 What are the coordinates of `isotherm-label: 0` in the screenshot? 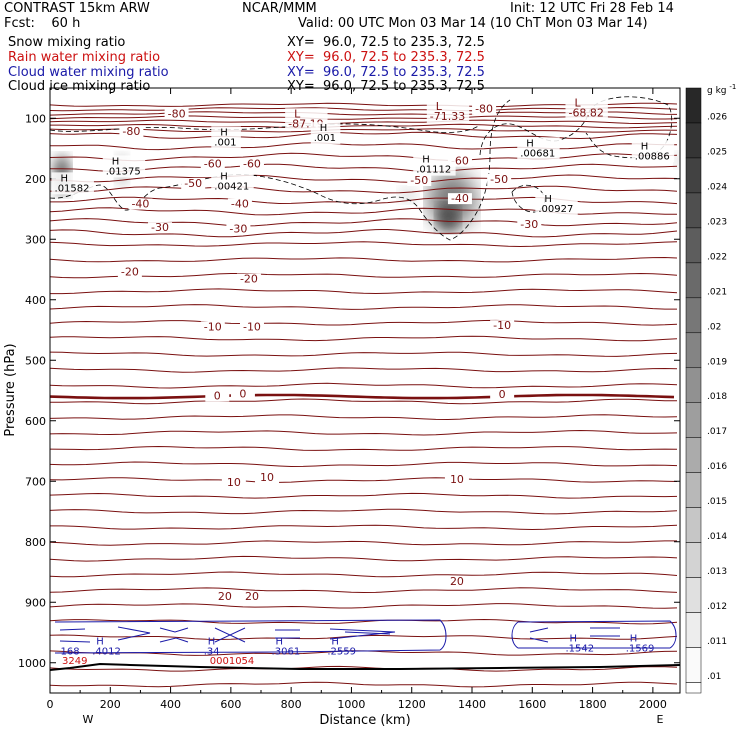 It's located at (217, 395).